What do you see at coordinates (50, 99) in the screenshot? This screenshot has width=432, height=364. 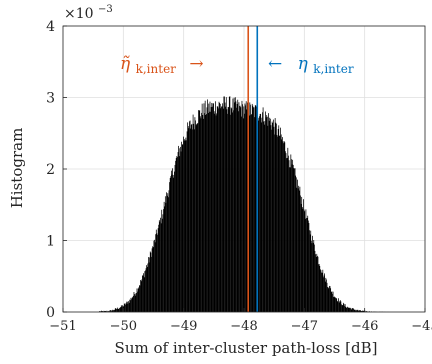 I see `y-tick-label: 3` at bounding box center [50, 99].